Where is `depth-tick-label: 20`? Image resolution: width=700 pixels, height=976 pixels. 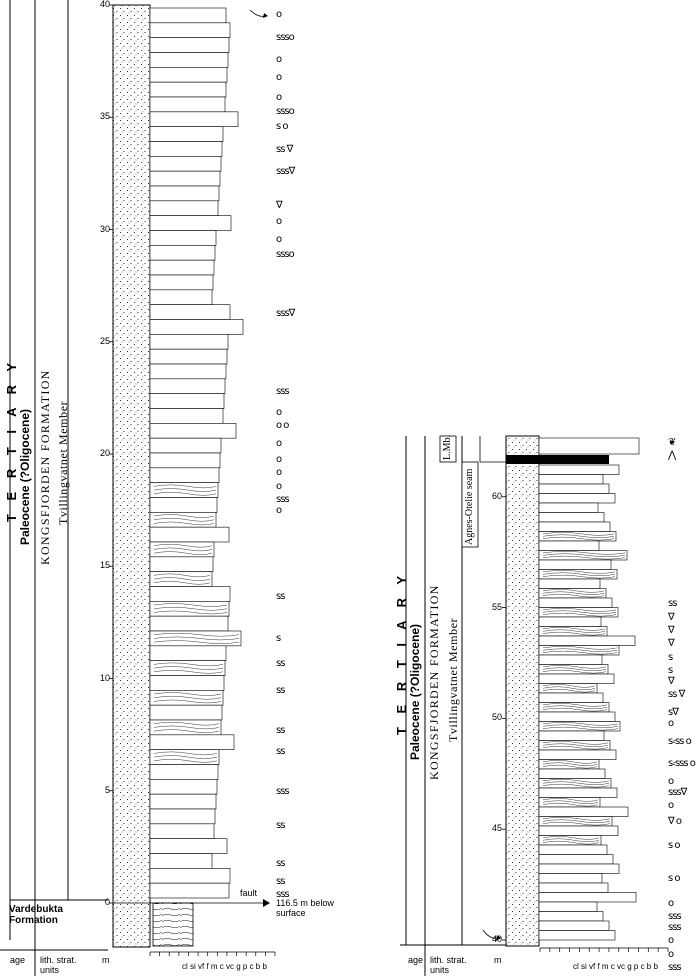
depth-tick-label: 20 is located at coordinates (104, 453).